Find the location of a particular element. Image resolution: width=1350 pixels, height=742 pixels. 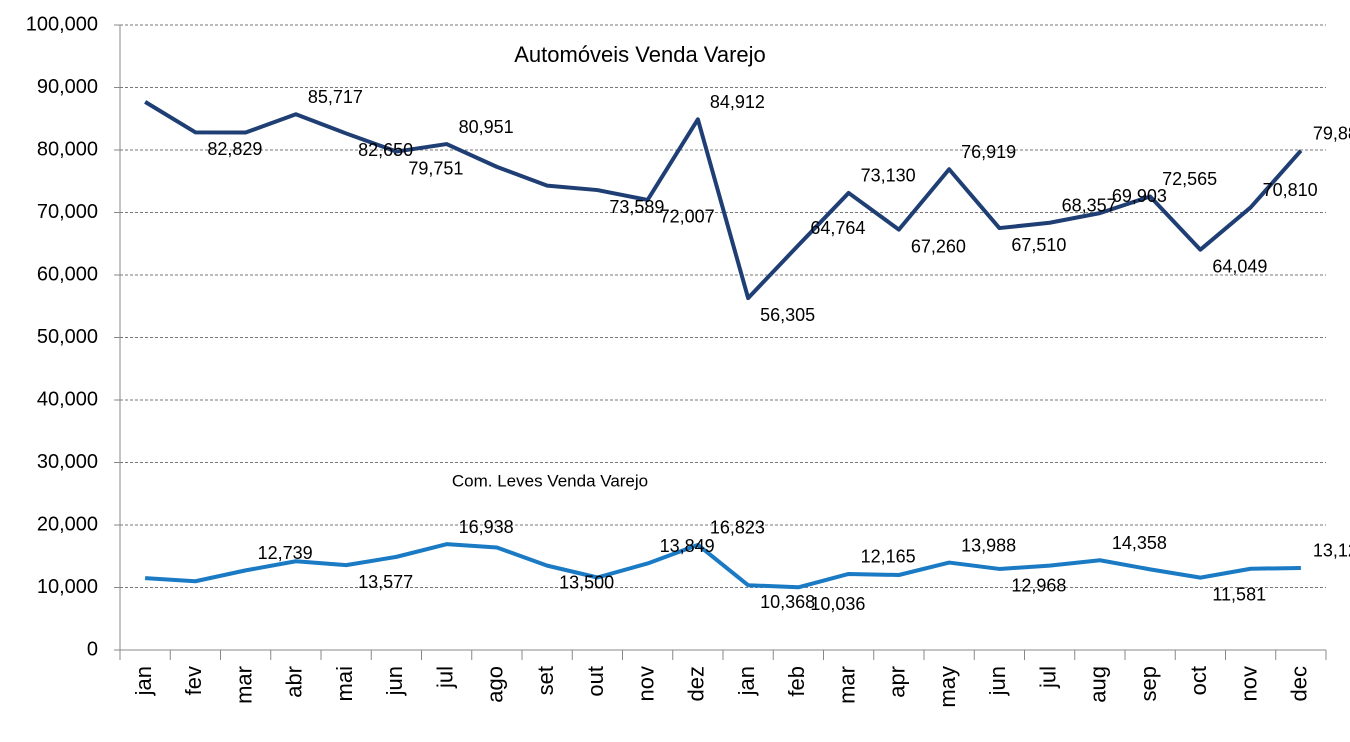

data-label: 14,358 is located at coordinates (1139, 543).